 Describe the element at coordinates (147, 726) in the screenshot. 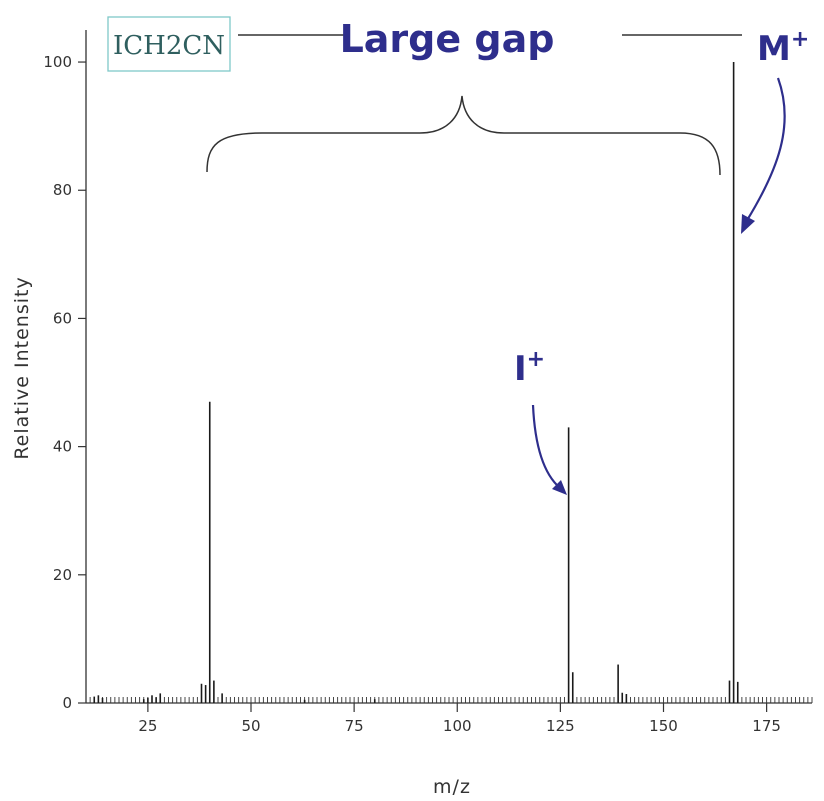

I see `x-tick-label: 25` at that location.